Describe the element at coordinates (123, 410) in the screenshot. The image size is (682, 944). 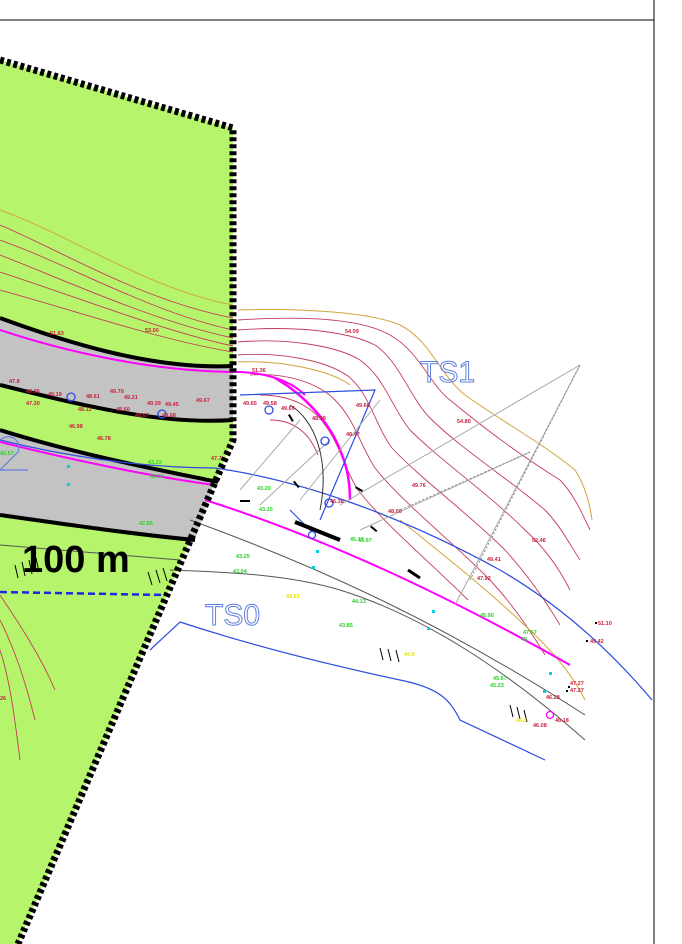
I see `elevation-label-red: 48.60` at that location.